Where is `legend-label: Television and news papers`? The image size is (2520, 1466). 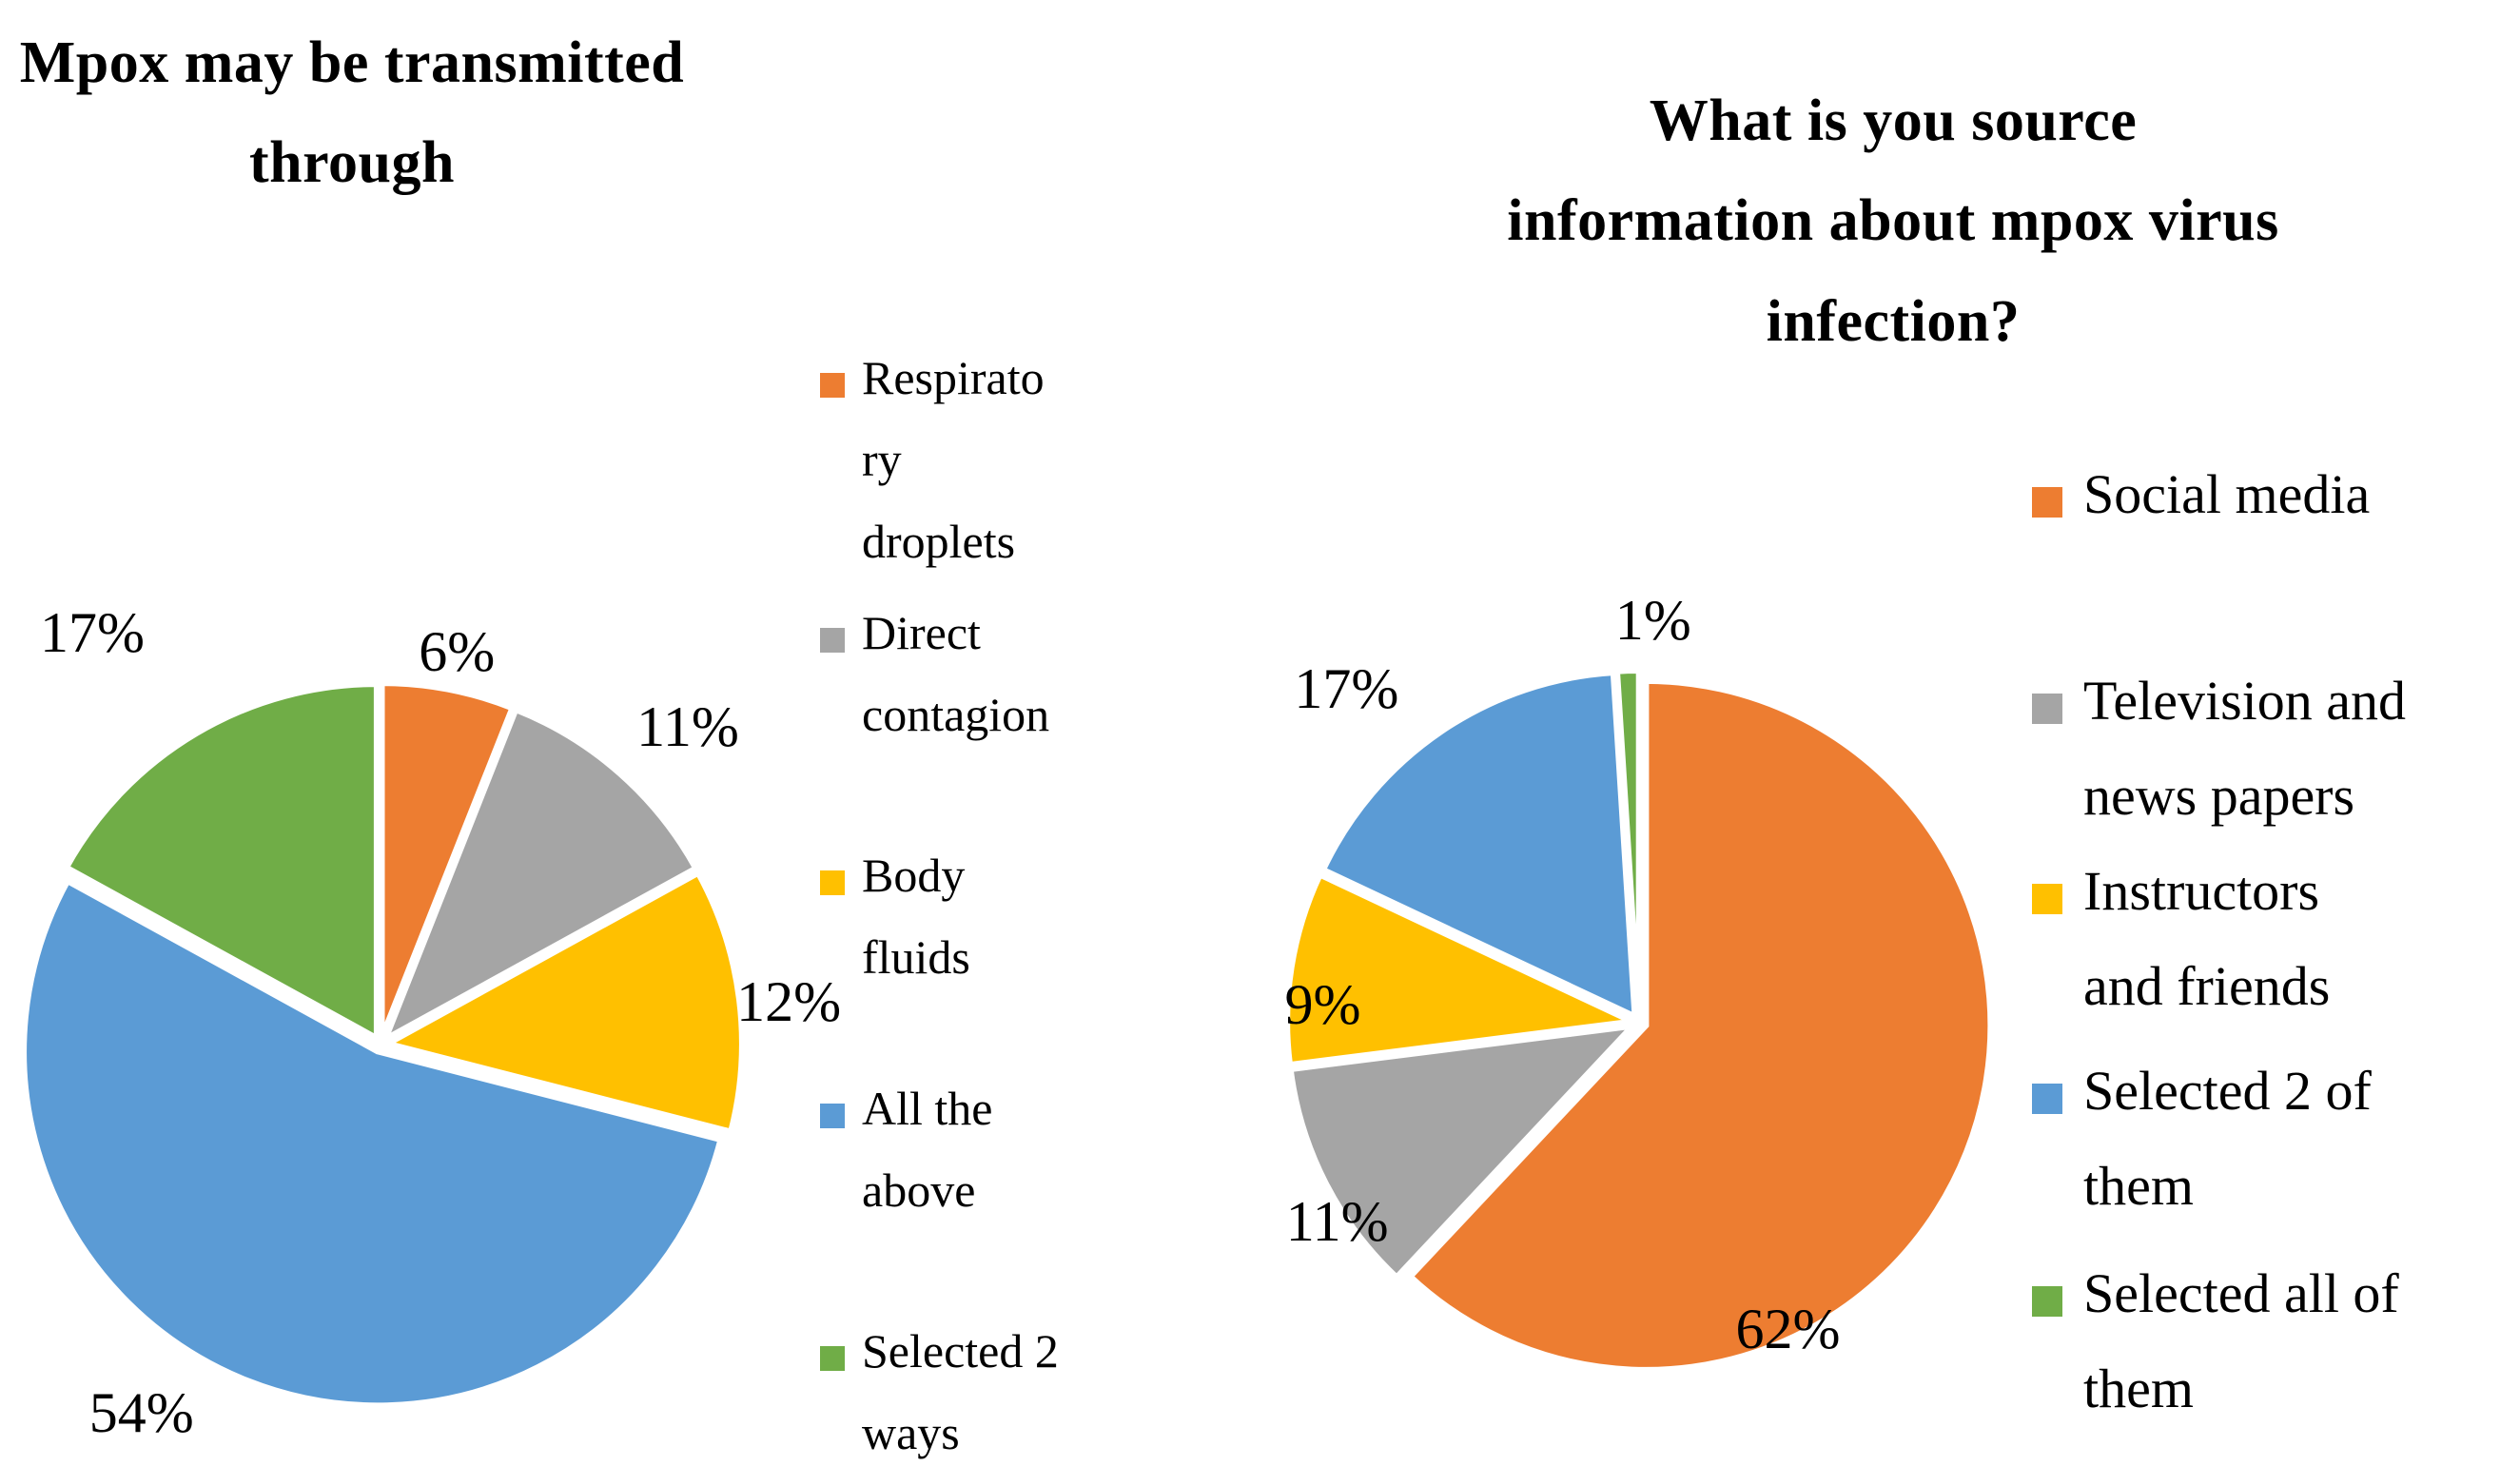
legend-label: Television and news papers is located at coordinates (2245, 748).